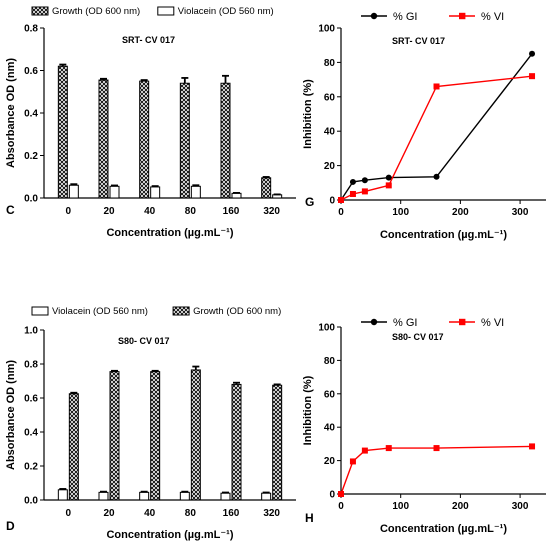  I want to click on chart-d-y-tick-label: 0.8, so click(31, 365).